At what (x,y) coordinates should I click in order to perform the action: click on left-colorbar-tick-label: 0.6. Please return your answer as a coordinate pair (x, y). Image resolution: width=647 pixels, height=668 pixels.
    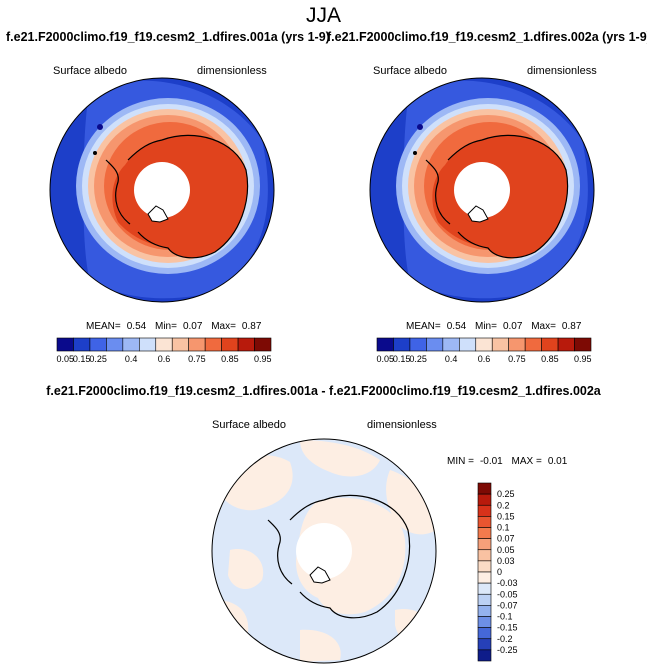
    Looking at the image, I should click on (164, 359).